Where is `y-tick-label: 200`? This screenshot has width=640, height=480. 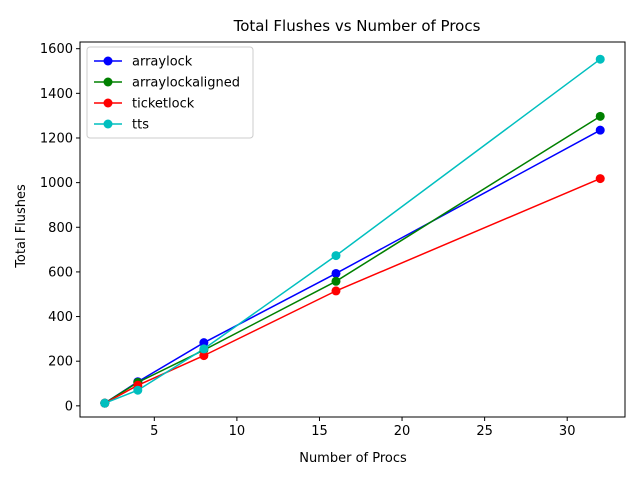
y-tick-label: 200 is located at coordinates (60, 362).